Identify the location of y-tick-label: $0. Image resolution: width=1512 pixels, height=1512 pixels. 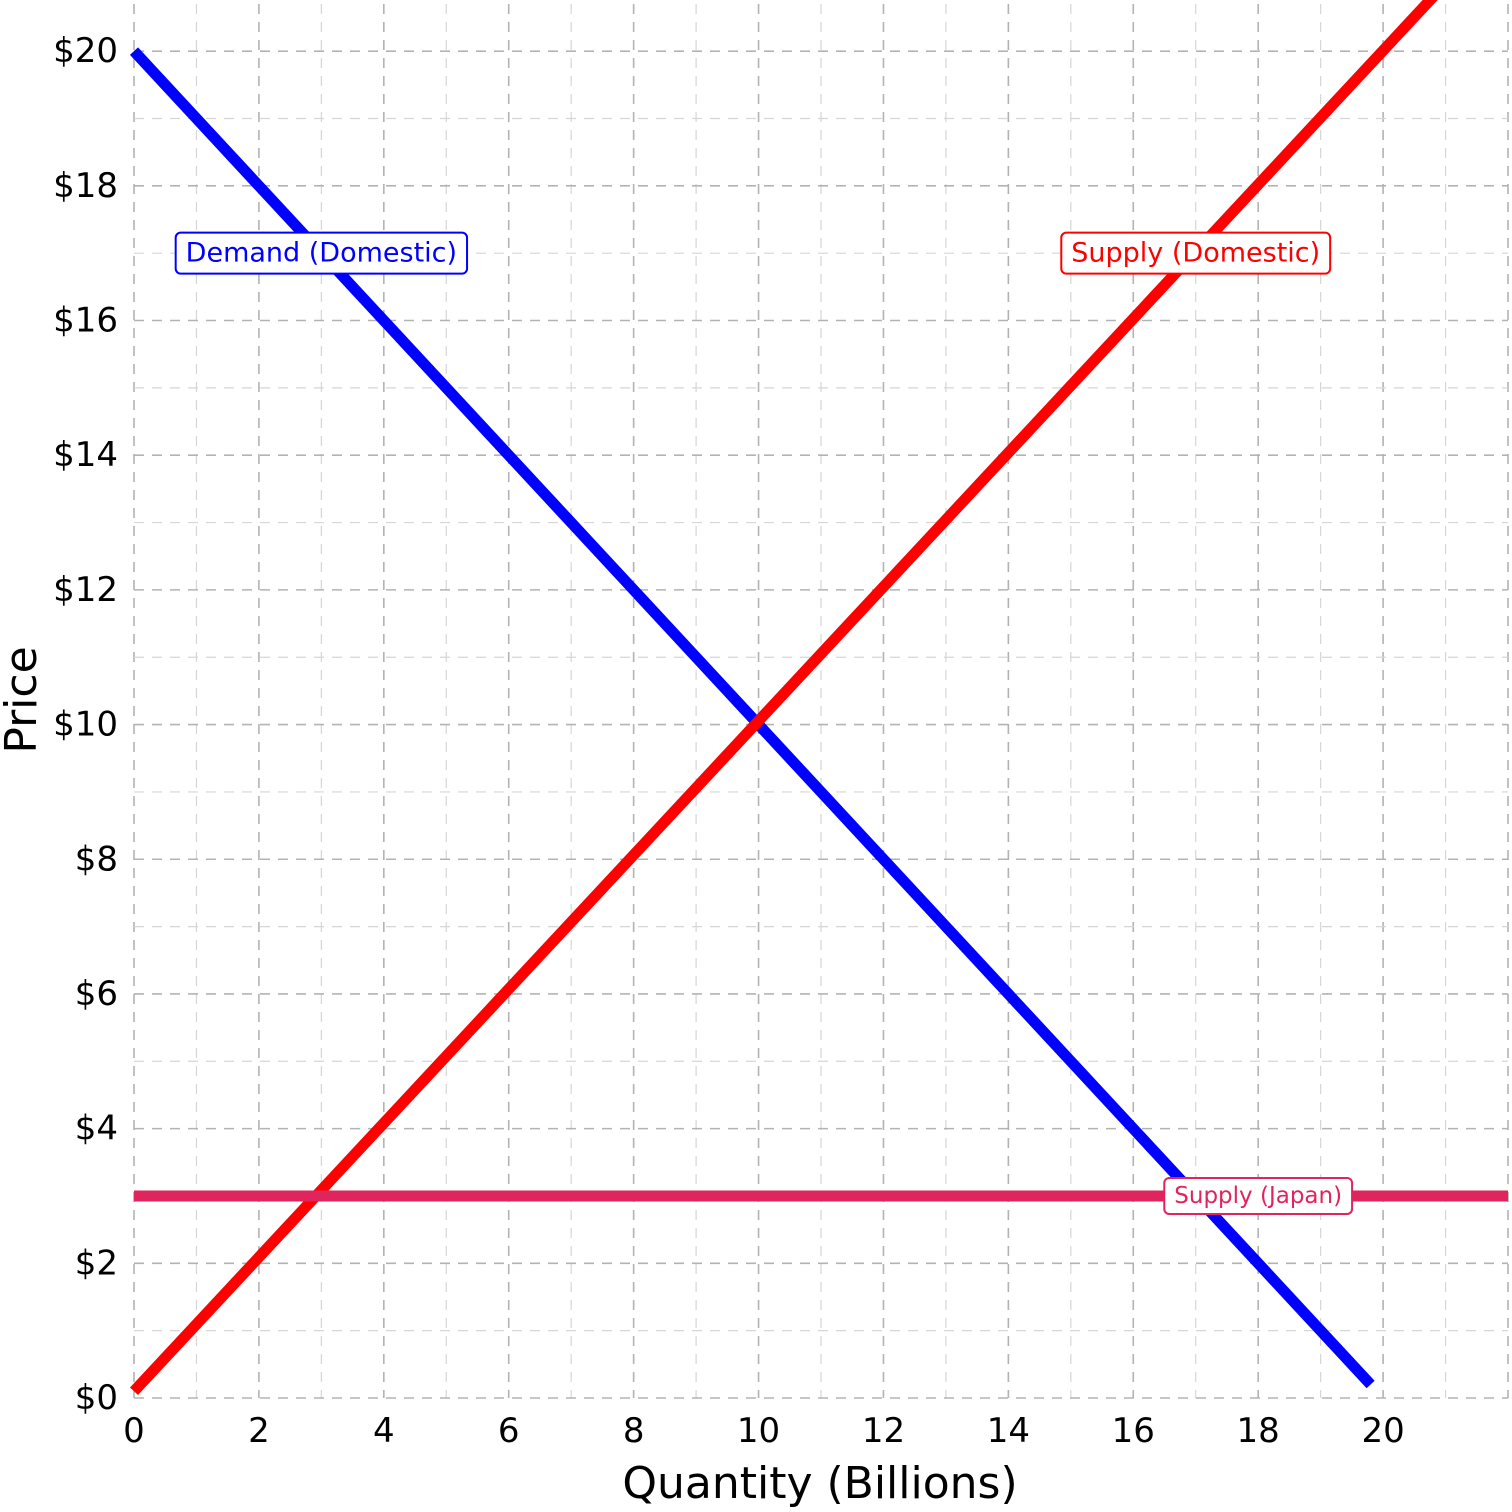
(96, 1398).